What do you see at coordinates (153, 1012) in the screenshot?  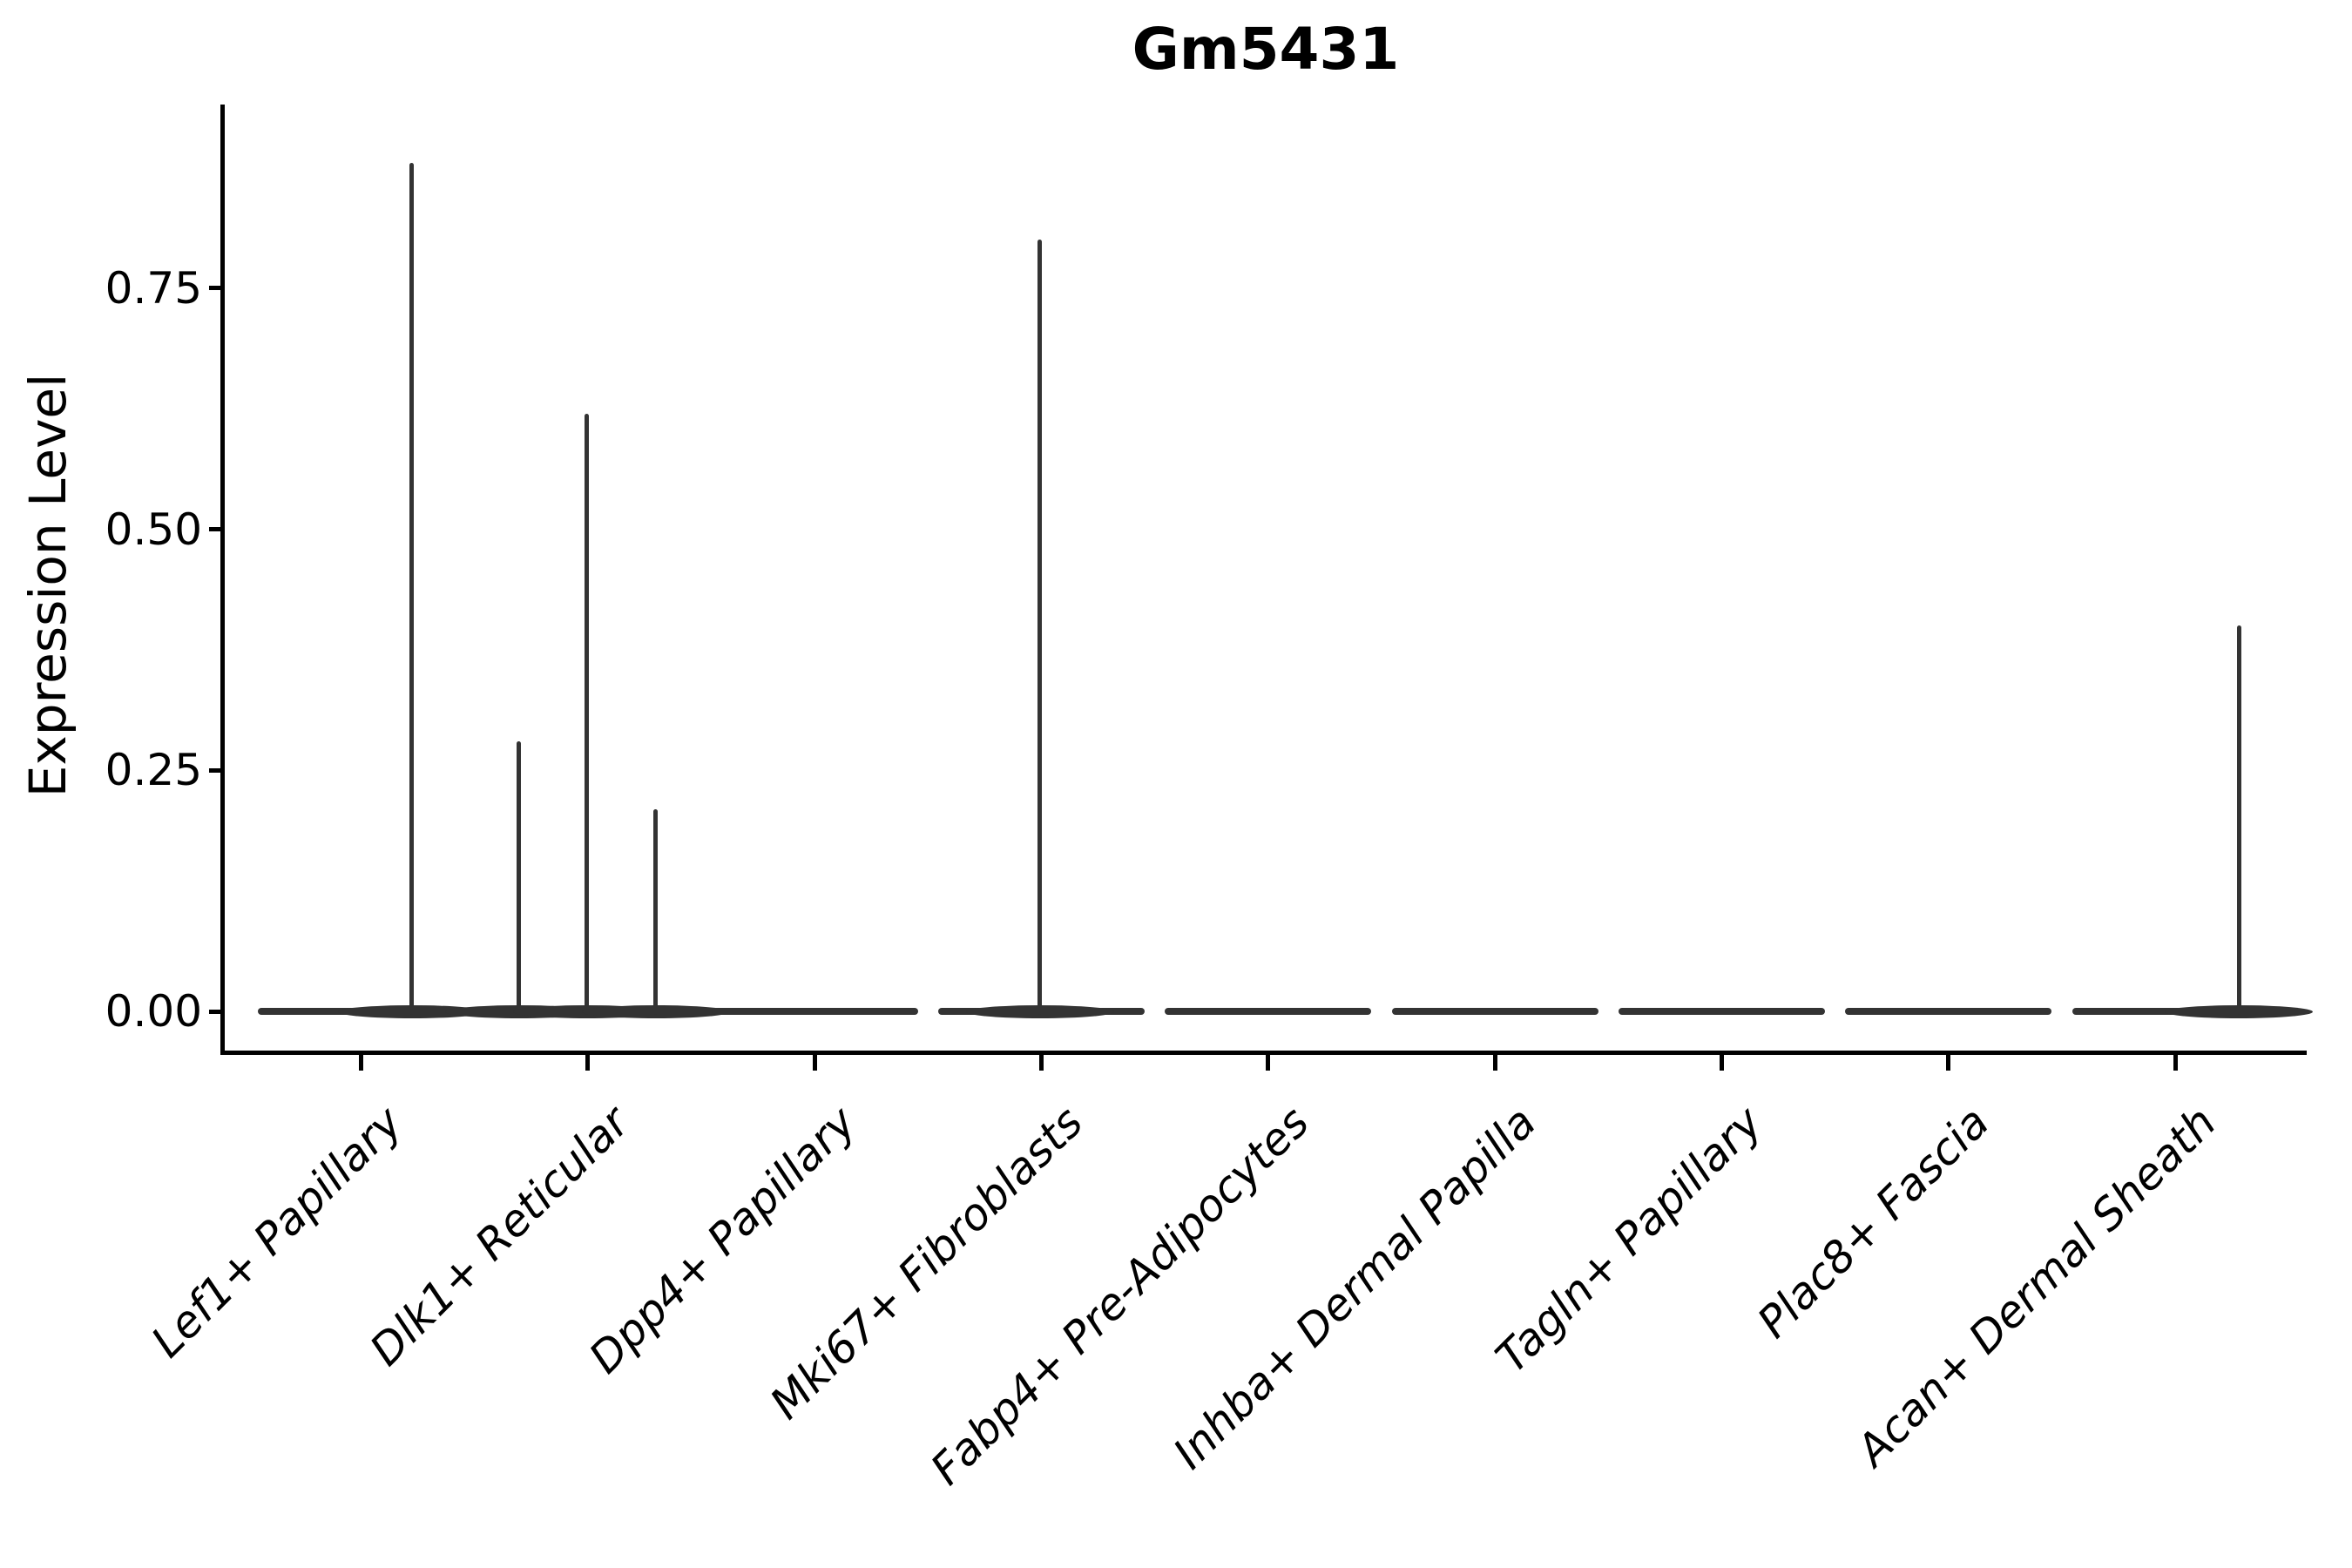 I see `y-tick-label: 0.00` at bounding box center [153, 1012].